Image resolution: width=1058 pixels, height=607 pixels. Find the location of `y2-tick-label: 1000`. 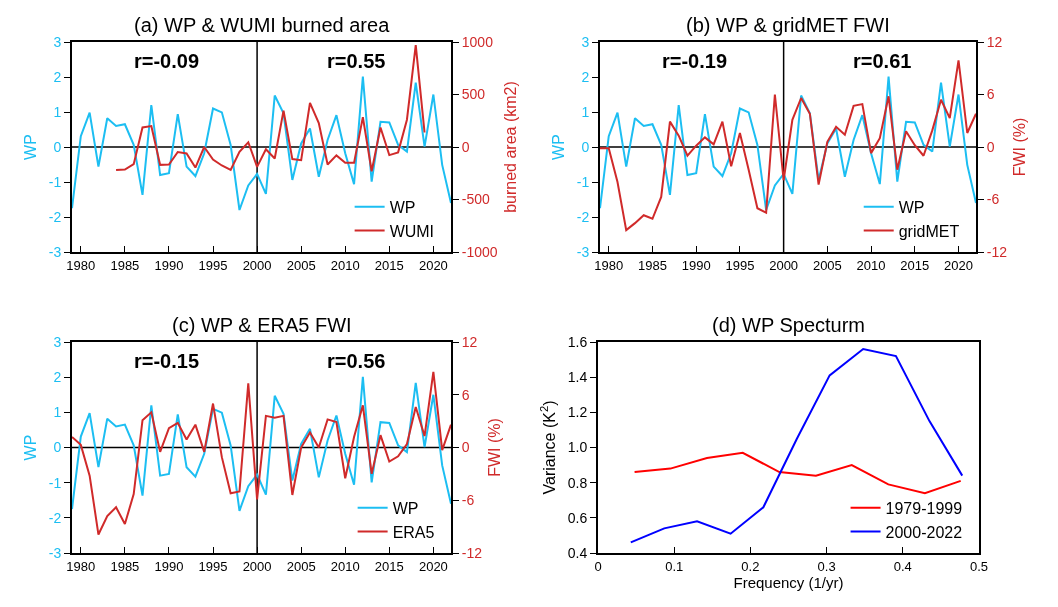

y2-tick-label: 1000 is located at coordinates (477, 41).